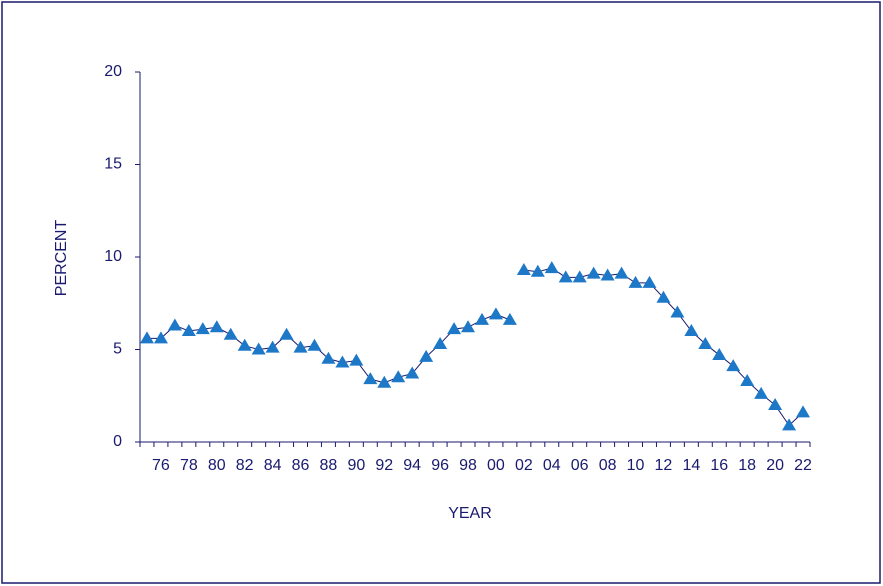  I want to click on x-tick-label: 00, so click(496, 465).